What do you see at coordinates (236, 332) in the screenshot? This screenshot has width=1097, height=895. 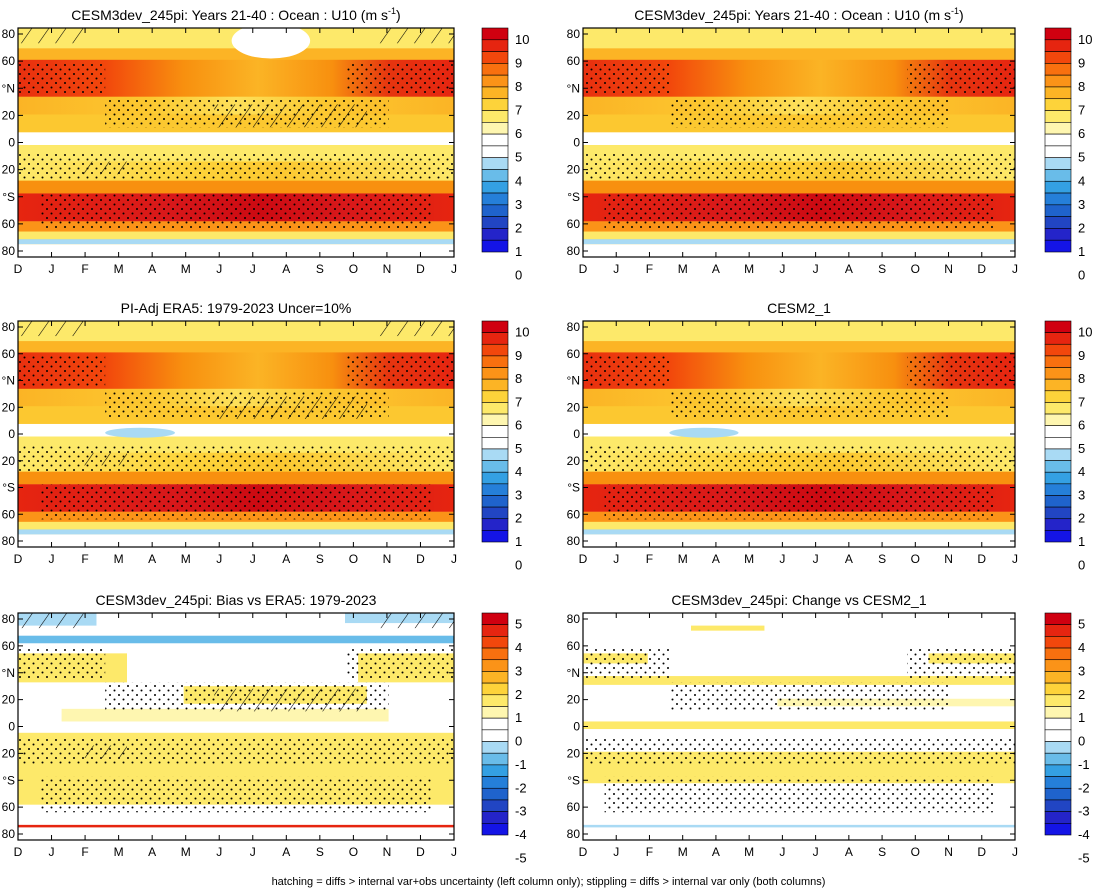 I see `arctic-band` at bounding box center [236, 332].